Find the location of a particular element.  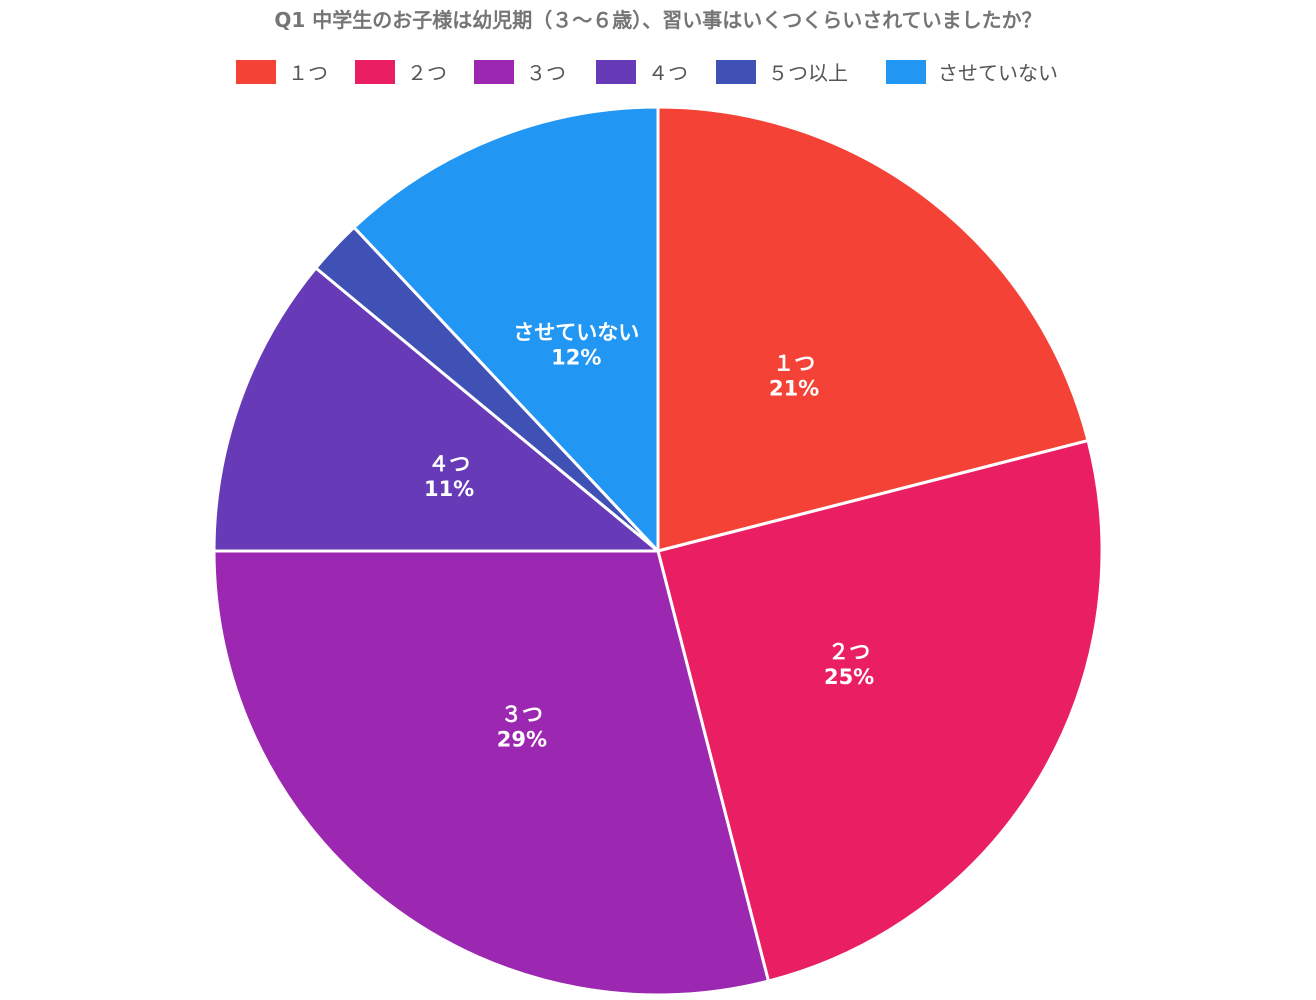

slice-value-label: 25% is located at coordinates (849, 677).